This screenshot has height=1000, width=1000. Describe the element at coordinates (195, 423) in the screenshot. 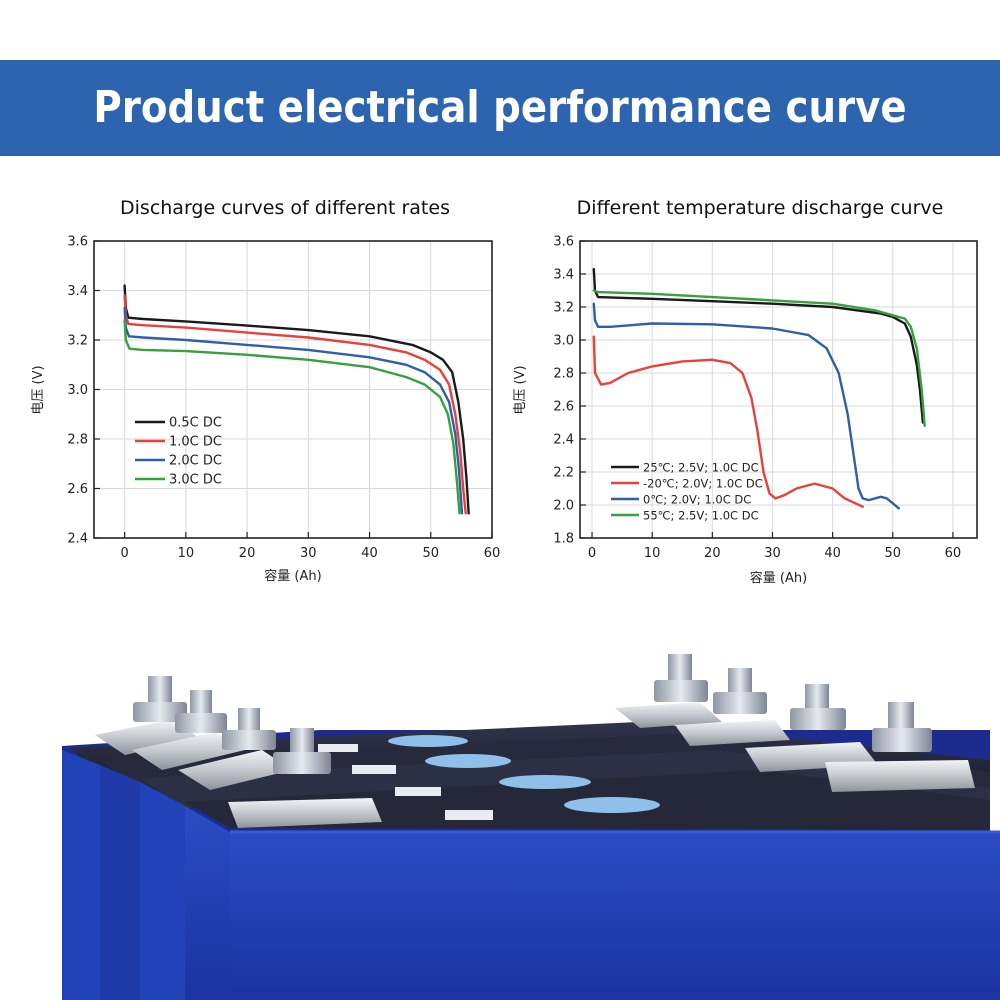

I see `legend-label: 0.5C DC` at that location.